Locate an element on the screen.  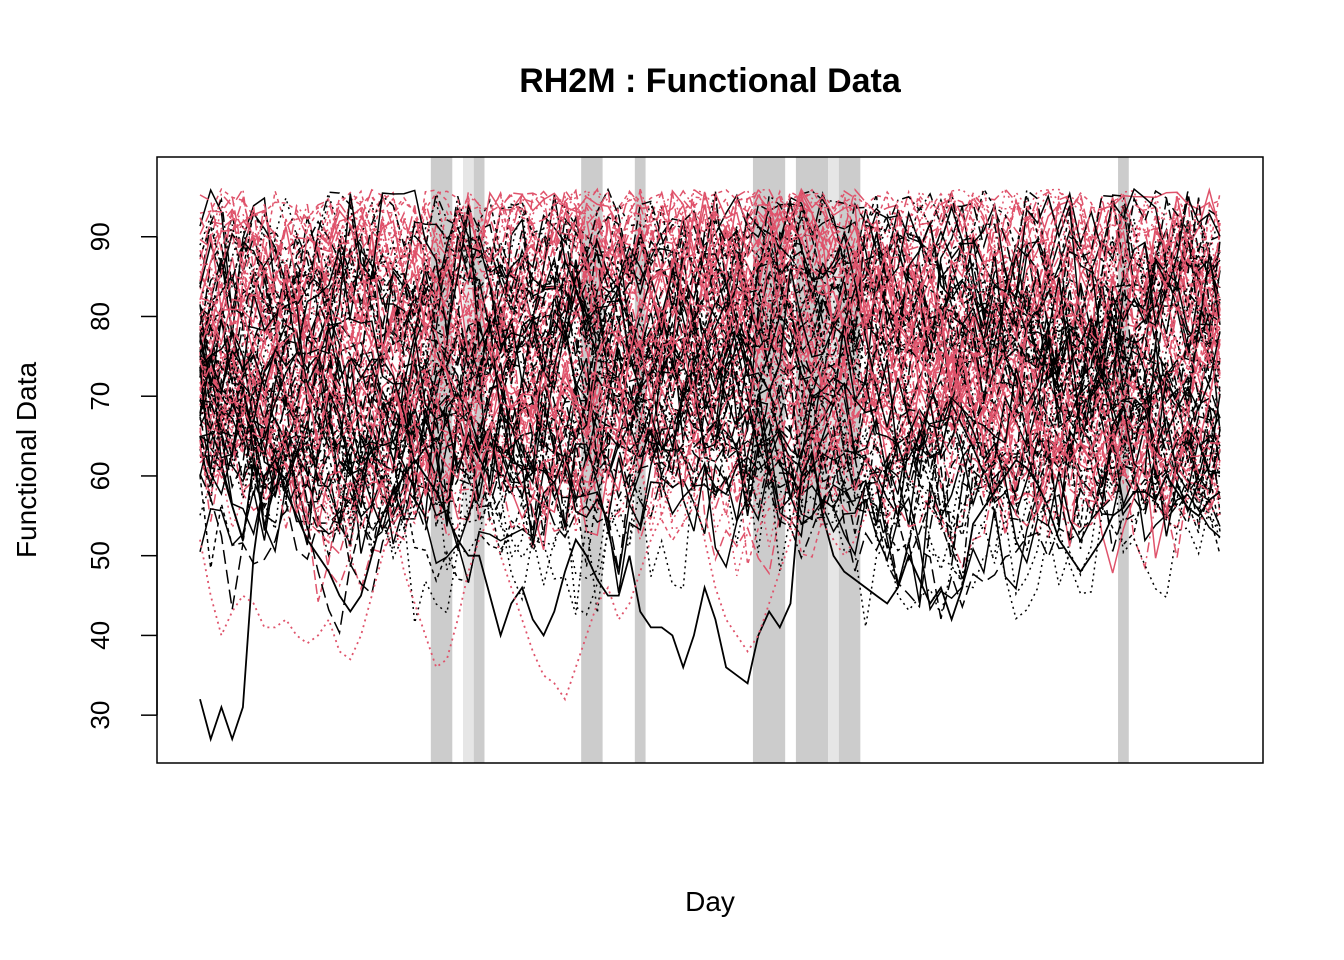
y-tick-label: 90 is located at coordinates (100, 236).